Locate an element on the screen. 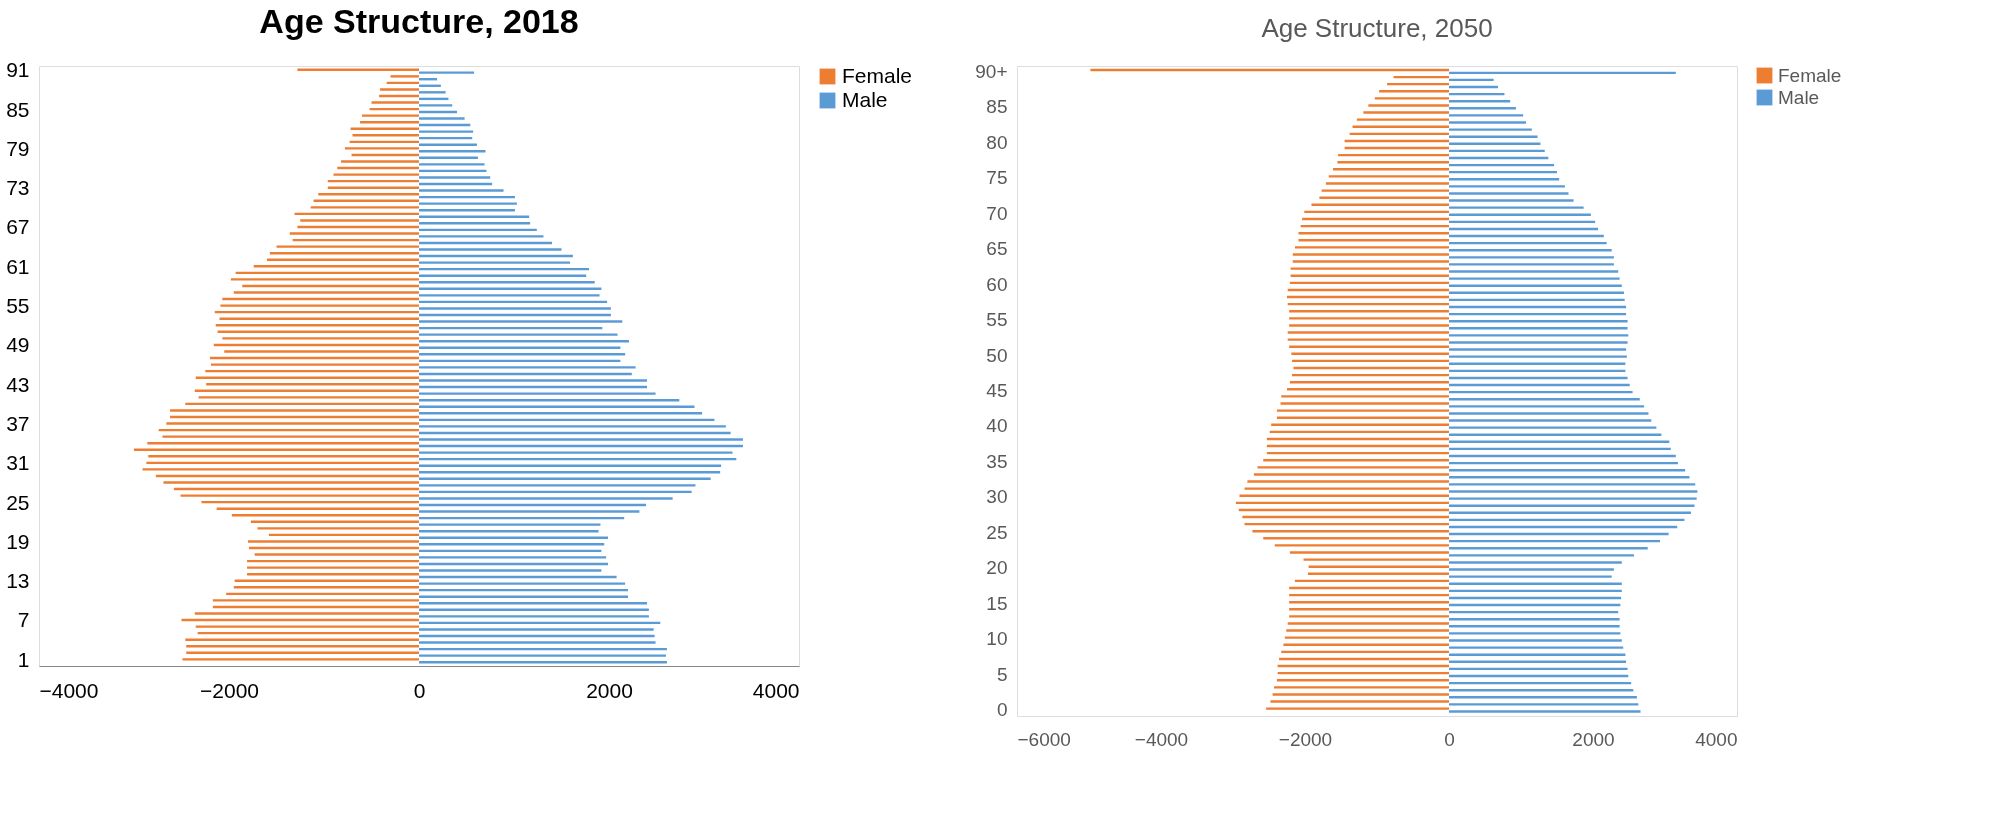 Image resolution: width=2006 pixels, height=827 pixels. y-tick-label: 31 is located at coordinates (18, 463).